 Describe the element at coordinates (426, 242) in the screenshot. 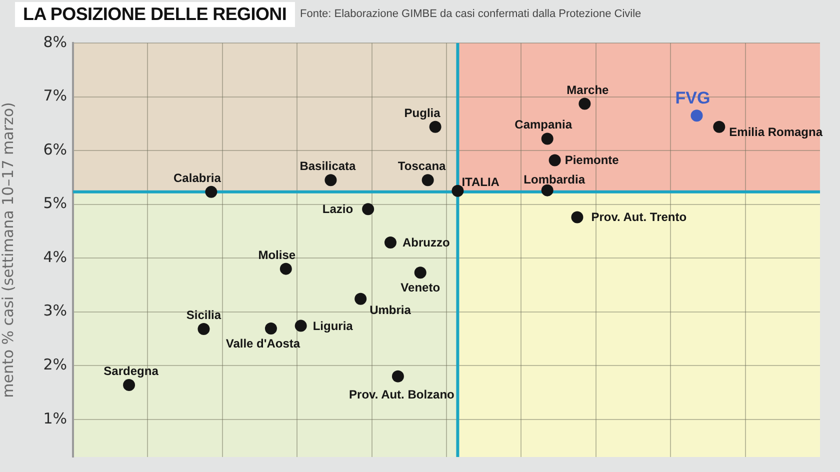

I see `series-label: Abruzzo` at that location.